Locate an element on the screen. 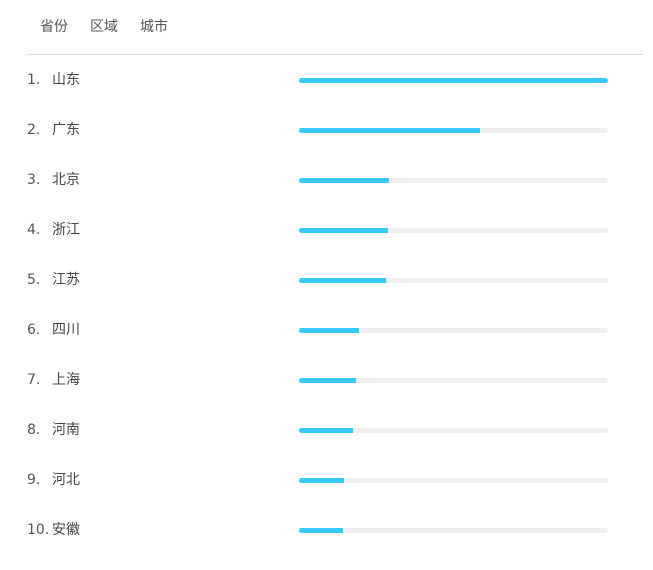 This screenshot has height=570, width=653. tab-region: 区域 is located at coordinates (104, 27).